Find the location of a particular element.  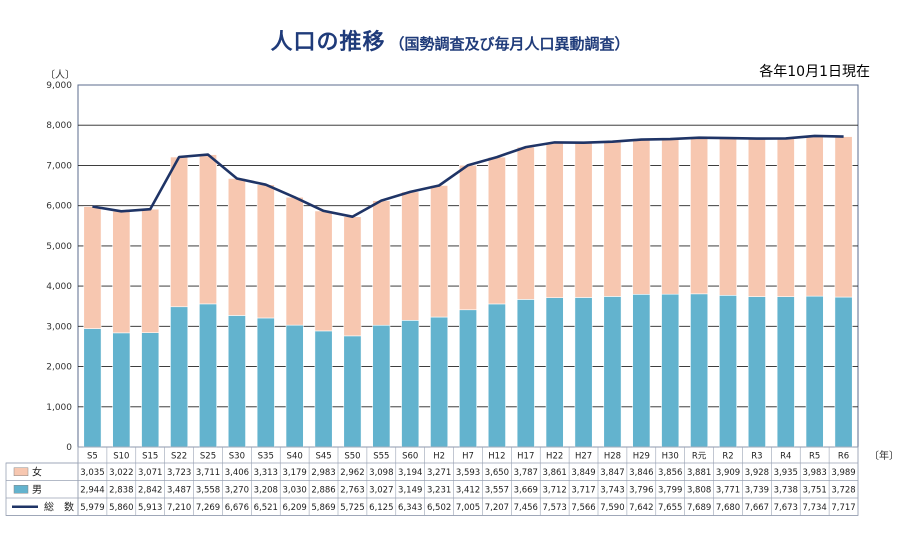

x-tick-label: S5 is located at coordinates (92, 457).